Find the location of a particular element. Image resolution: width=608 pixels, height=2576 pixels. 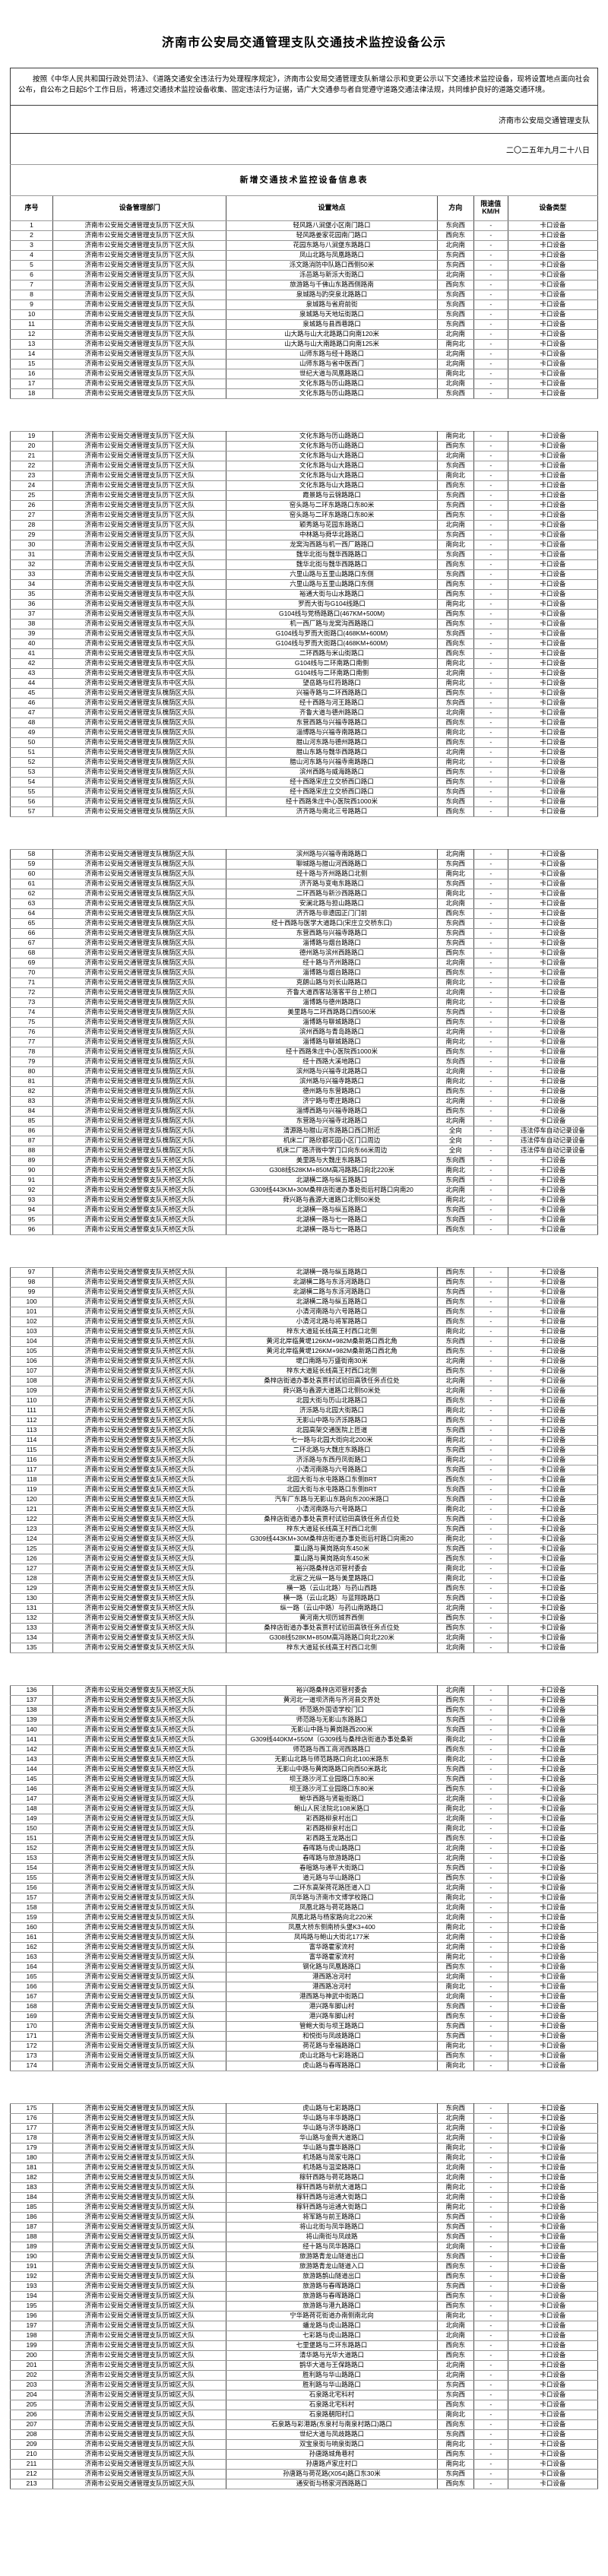

cell-location: 东营西路与兴福寺路路口 is located at coordinates (332, 933).